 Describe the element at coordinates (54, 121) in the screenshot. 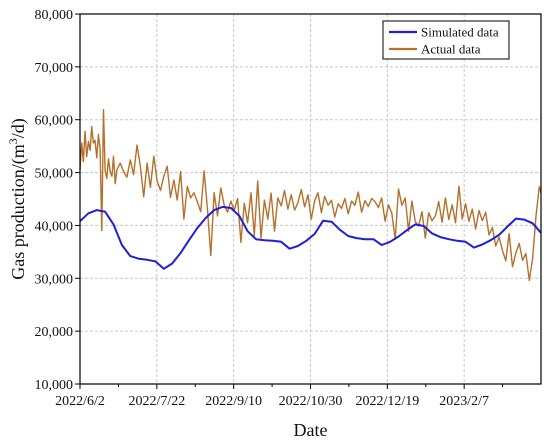

I see `y-tick-label: 60,000` at that location.